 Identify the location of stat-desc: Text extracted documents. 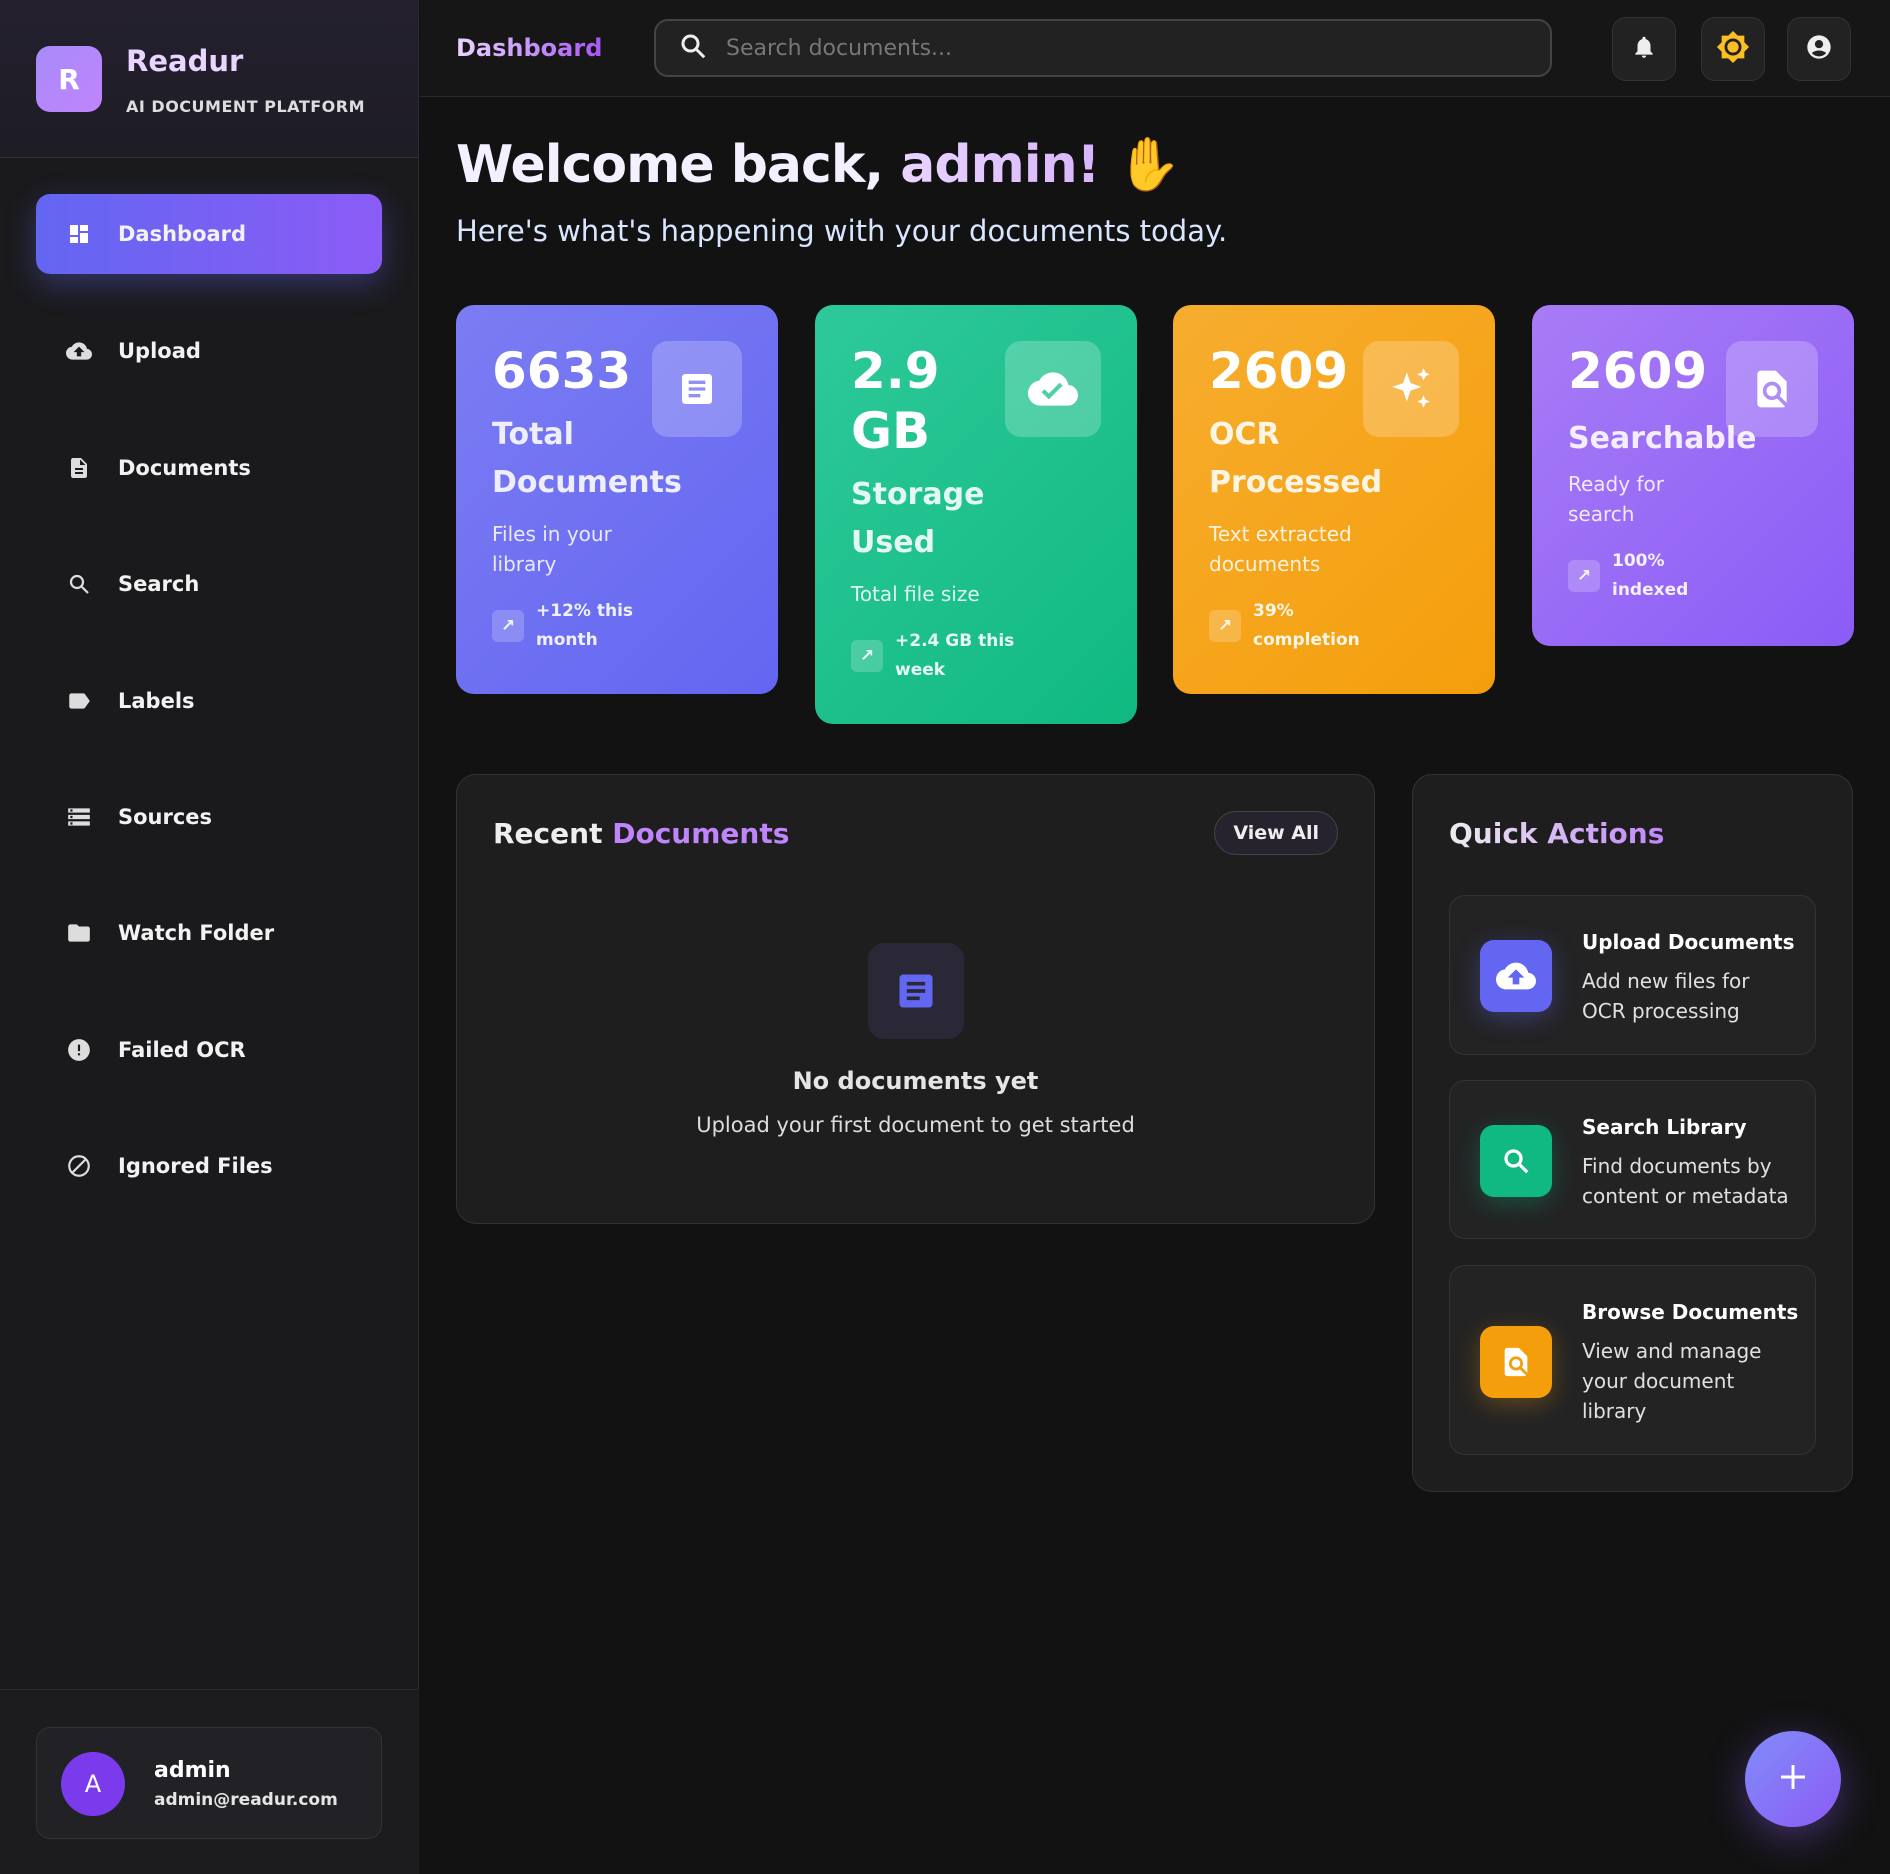
(1280, 549).